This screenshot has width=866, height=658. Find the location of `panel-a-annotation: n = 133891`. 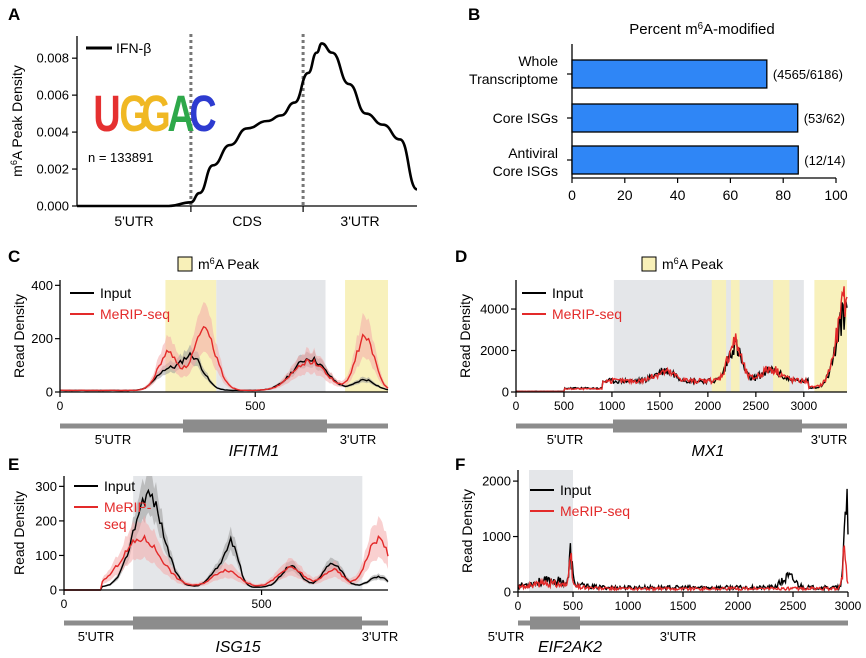

panel-a-annotation: n = 133891 is located at coordinates (120, 157).